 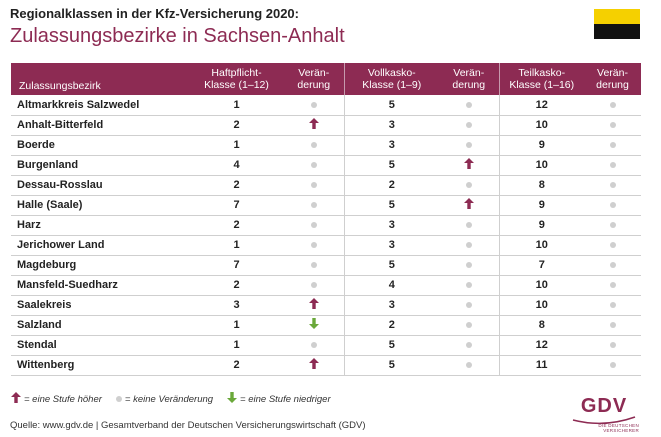 What do you see at coordinates (285, 399) in the screenshot?
I see `legend-label-down: = eine Stufe niedriger` at bounding box center [285, 399].